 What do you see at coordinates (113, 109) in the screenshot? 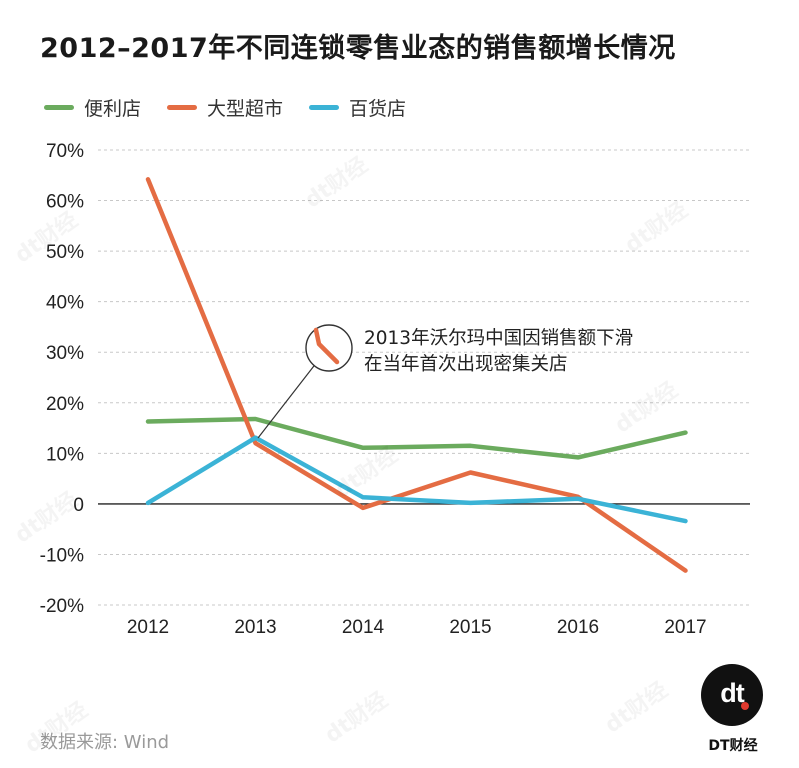
I see `legend-label-convenience: 便利店` at bounding box center [113, 109].